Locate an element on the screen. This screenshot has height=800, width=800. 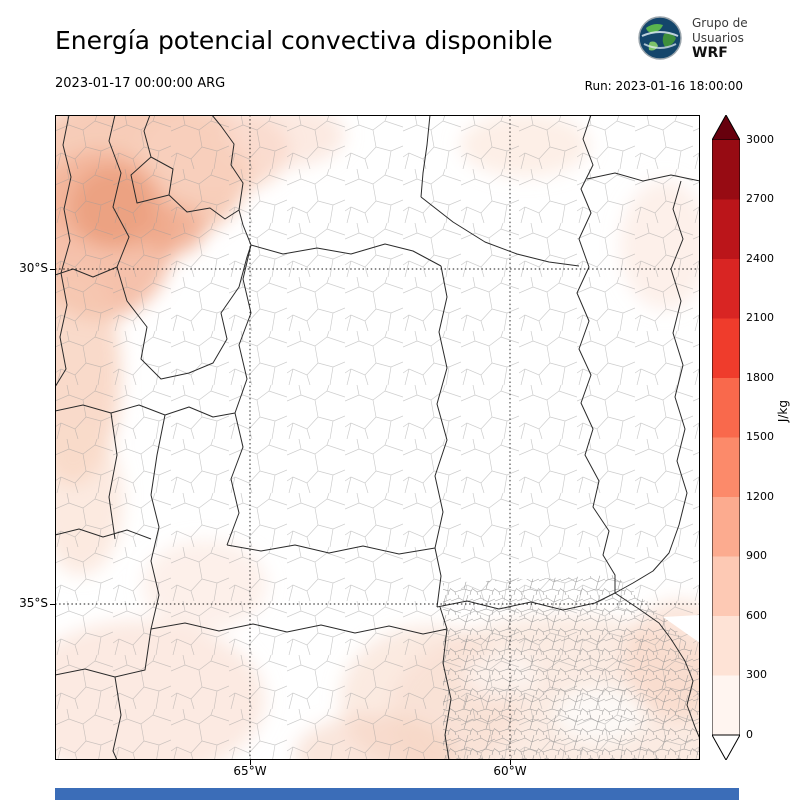
colorbar-tick: 2400 is located at coordinates (760, 258).